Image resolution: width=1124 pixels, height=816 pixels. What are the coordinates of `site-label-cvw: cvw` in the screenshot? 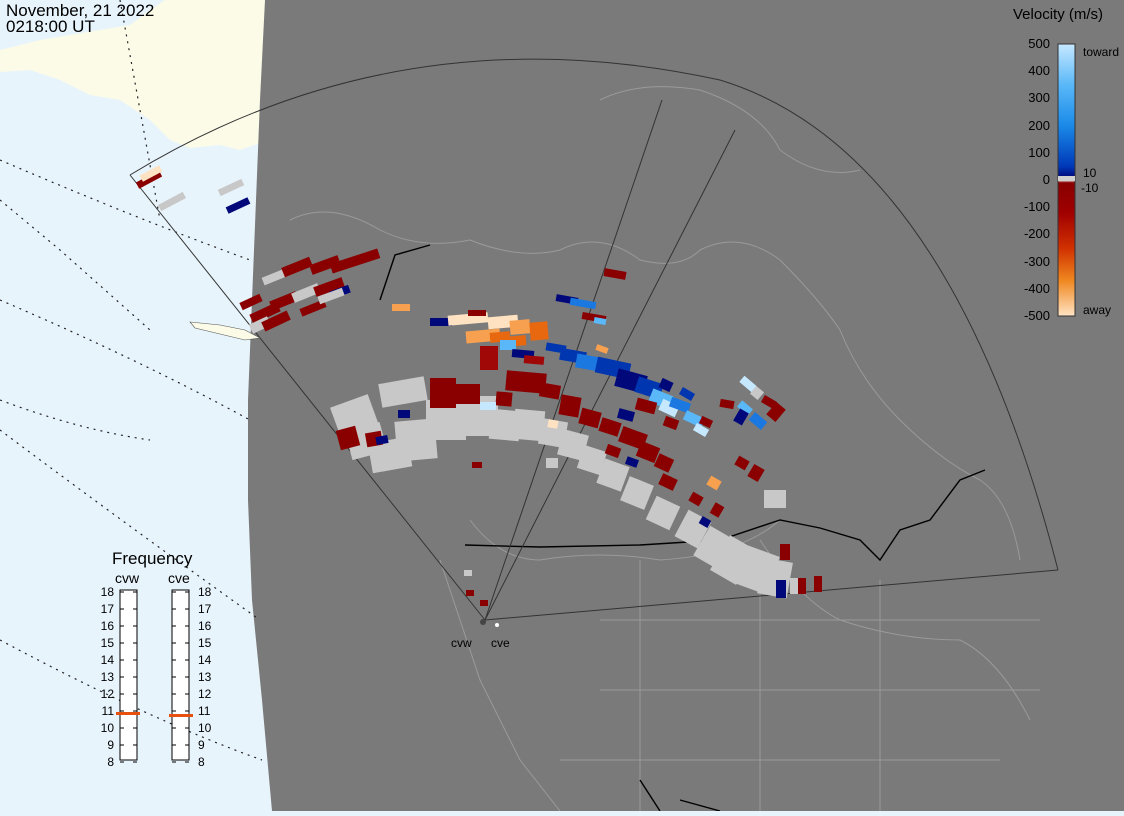 It's located at (461, 643).